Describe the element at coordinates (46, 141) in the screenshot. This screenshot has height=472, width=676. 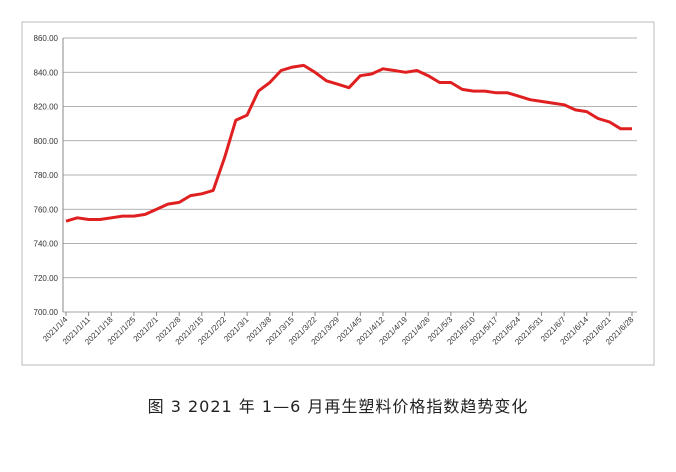
I see `y-tick-label: 800.00` at that location.